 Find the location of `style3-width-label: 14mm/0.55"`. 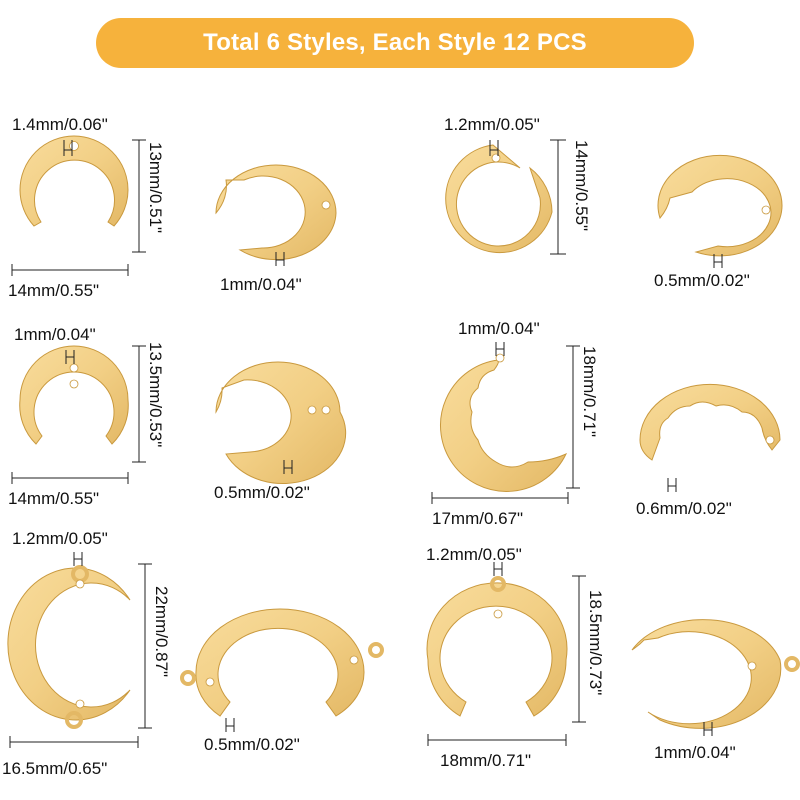

style3-width-label: 14mm/0.55" is located at coordinates (54, 498).